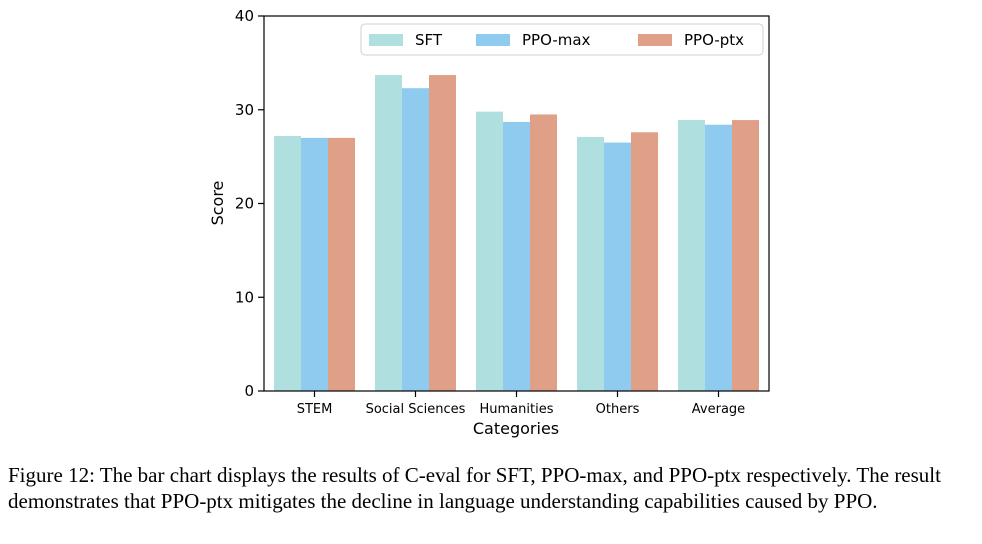 This screenshot has width=982, height=544. Describe the element at coordinates (714, 40) in the screenshot. I see `legend-label: PPO-ptx` at that location.